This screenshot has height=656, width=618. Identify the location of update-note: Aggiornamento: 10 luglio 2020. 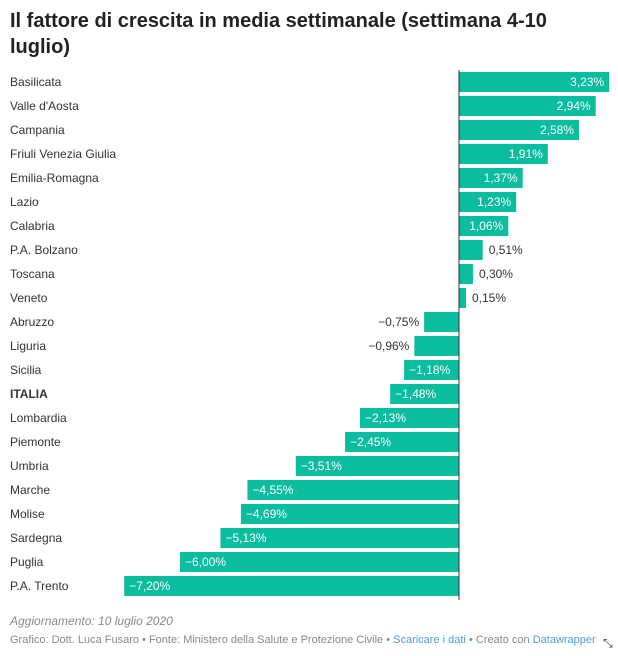
(91, 621).